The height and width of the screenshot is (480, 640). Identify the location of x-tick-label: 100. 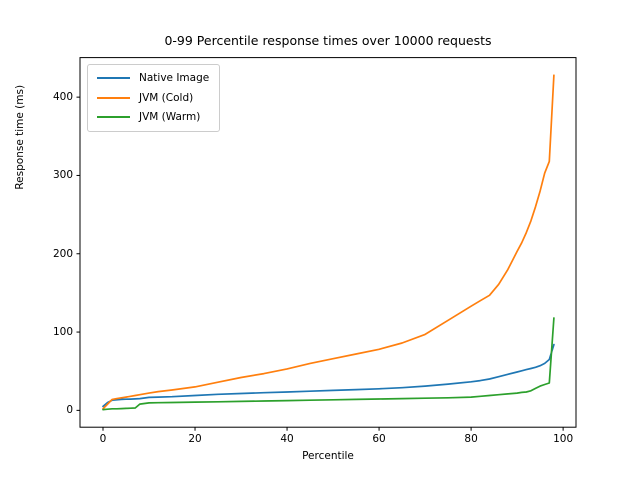
(563, 439).